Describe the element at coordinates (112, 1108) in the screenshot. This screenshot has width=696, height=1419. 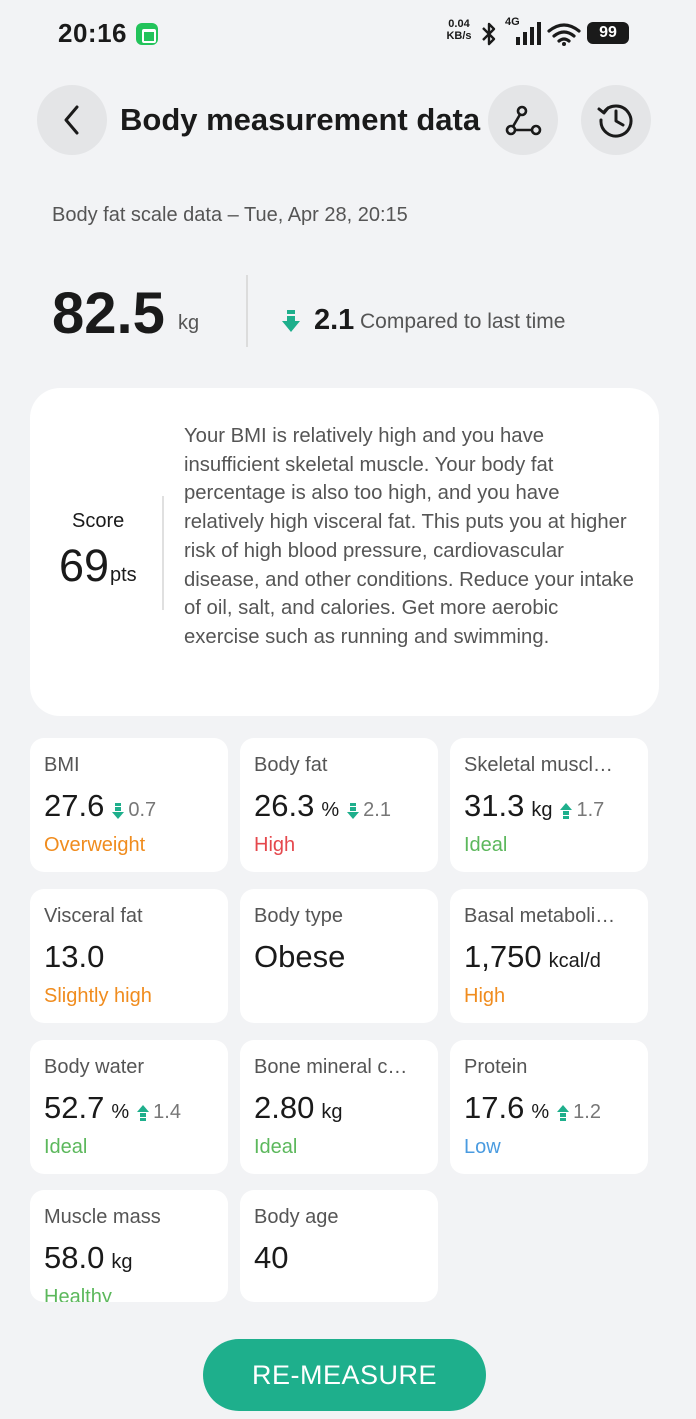
I see `metric-value-row: 52.7% 1.4` at that location.